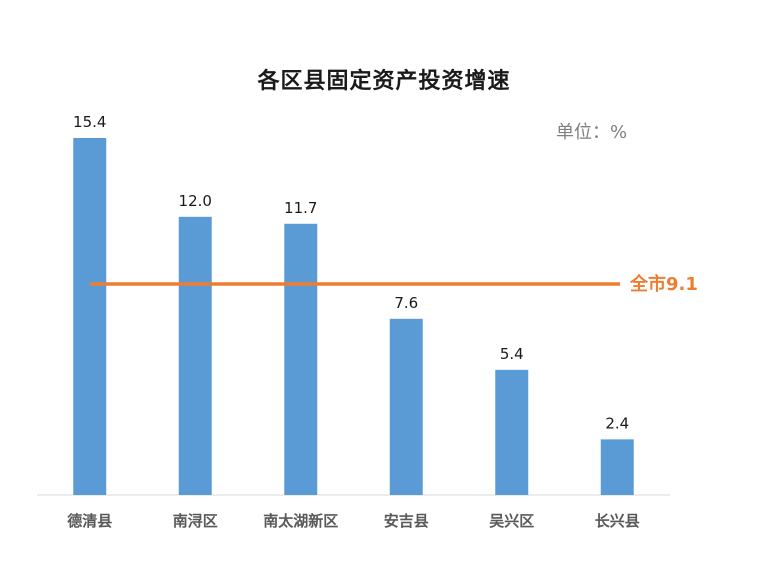 This screenshot has height=565, width=768. Describe the element at coordinates (300, 208) in the screenshot. I see `value-label-2: 11.7` at that location.